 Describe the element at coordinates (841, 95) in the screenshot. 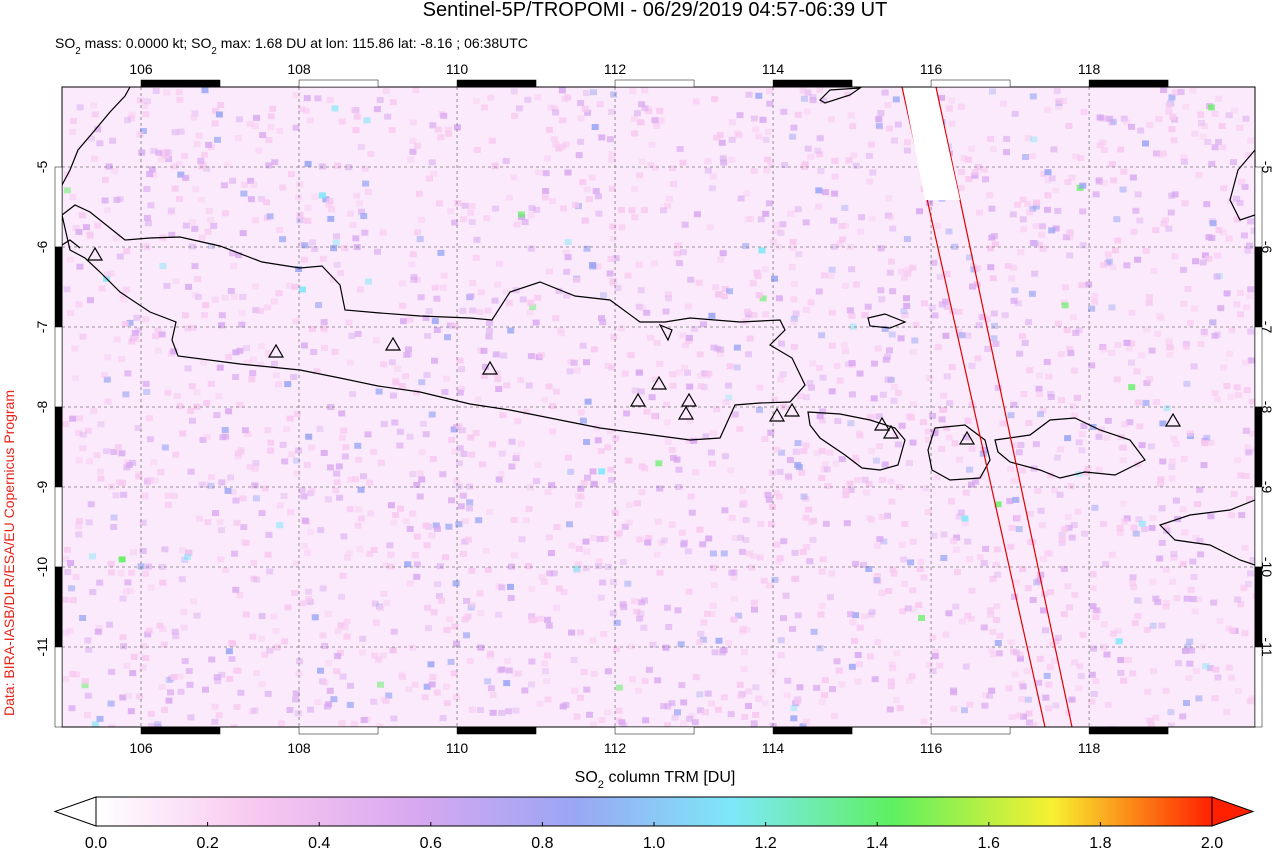

I see `coastline` at that location.